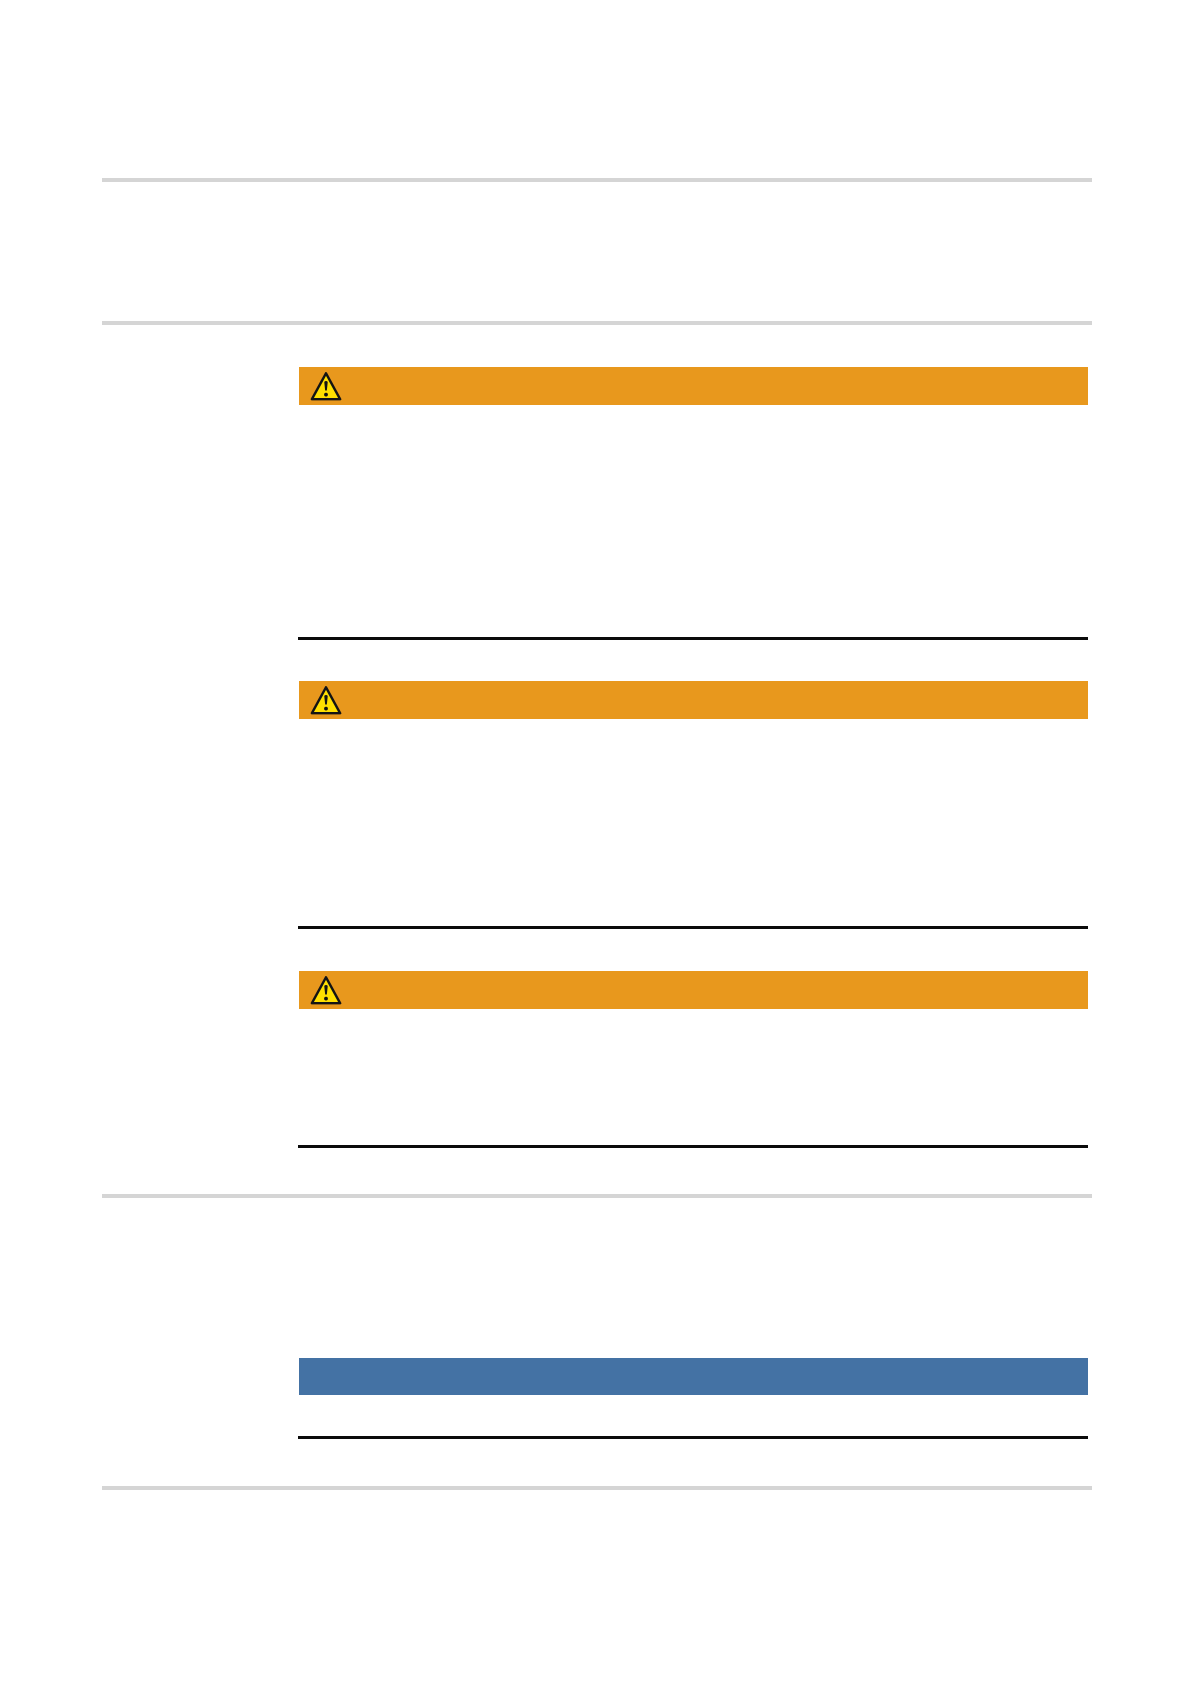 Image resolution: width=1191 pixels, height=1684 pixels. I want to click on table-bottom-rule, so click(693, 1437).